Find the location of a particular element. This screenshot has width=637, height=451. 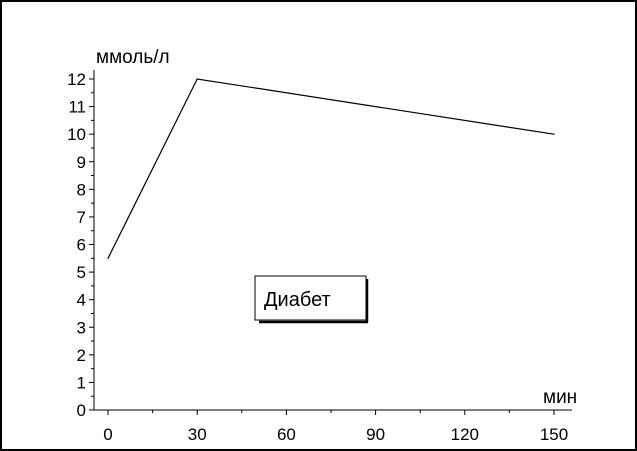

y-tick-label: 9 is located at coordinates (81, 162).